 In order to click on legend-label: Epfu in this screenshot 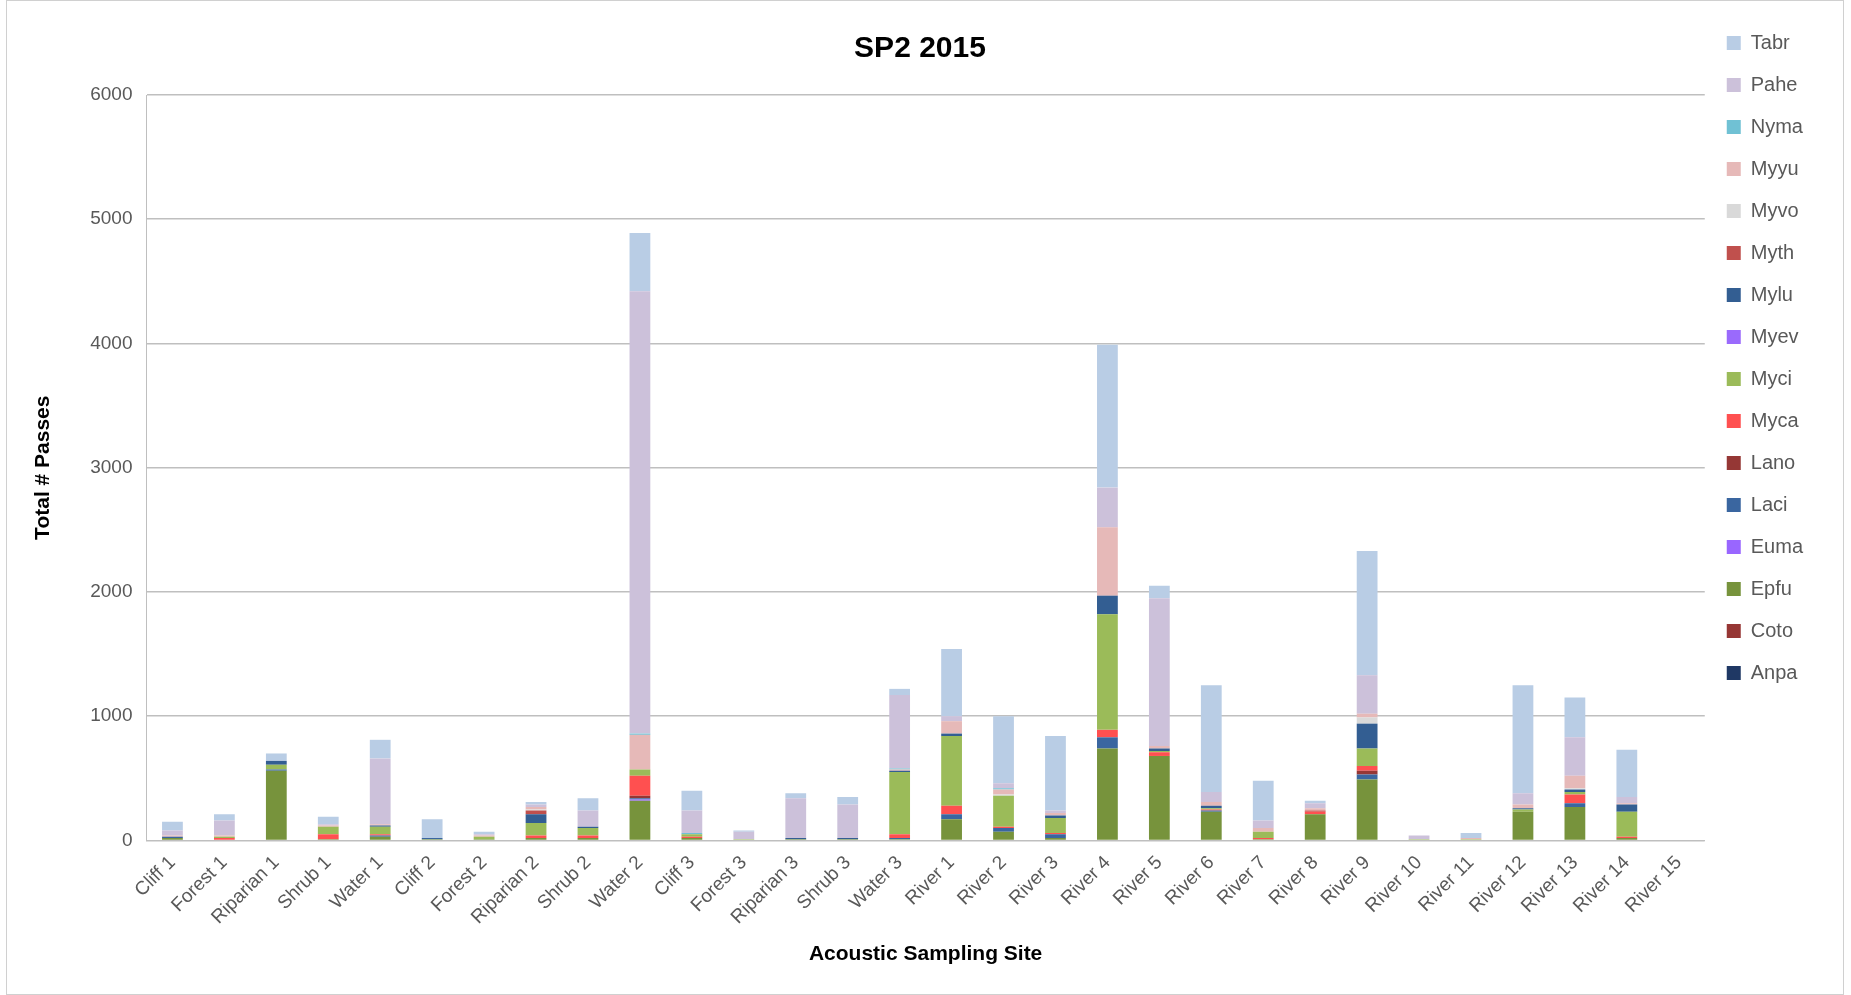, I will do `click(1771, 587)`.